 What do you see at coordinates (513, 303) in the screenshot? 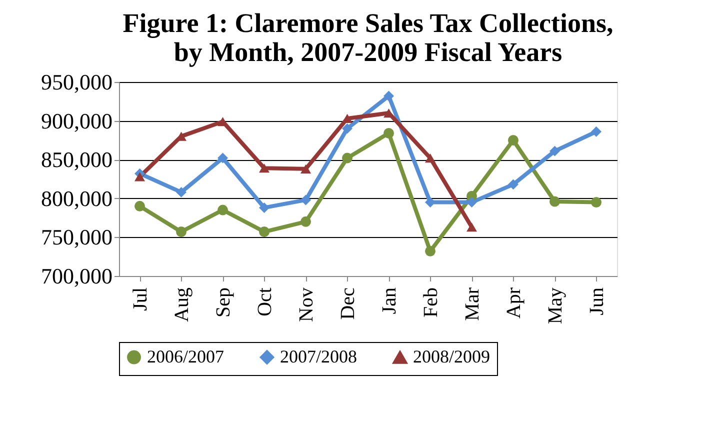
I see `x-tick-label: Apr` at bounding box center [513, 303].